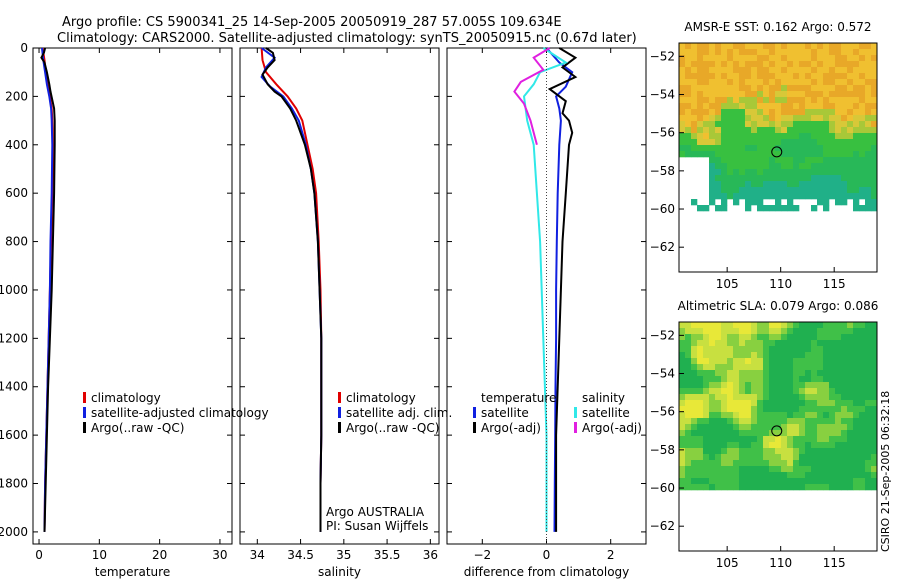 This screenshot has width=900, height=580. Describe the element at coordinates (430, 555) in the screenshot. I see `salinity-xtick-label: 36` at that location.